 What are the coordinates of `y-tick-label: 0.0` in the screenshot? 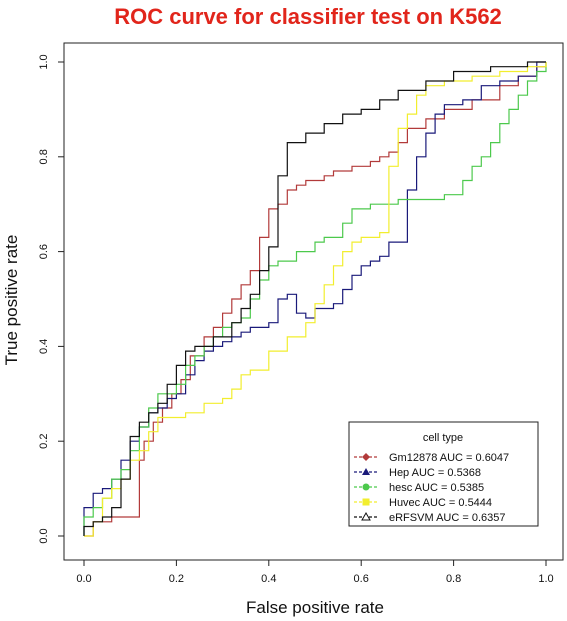 It's located at (44, 535).